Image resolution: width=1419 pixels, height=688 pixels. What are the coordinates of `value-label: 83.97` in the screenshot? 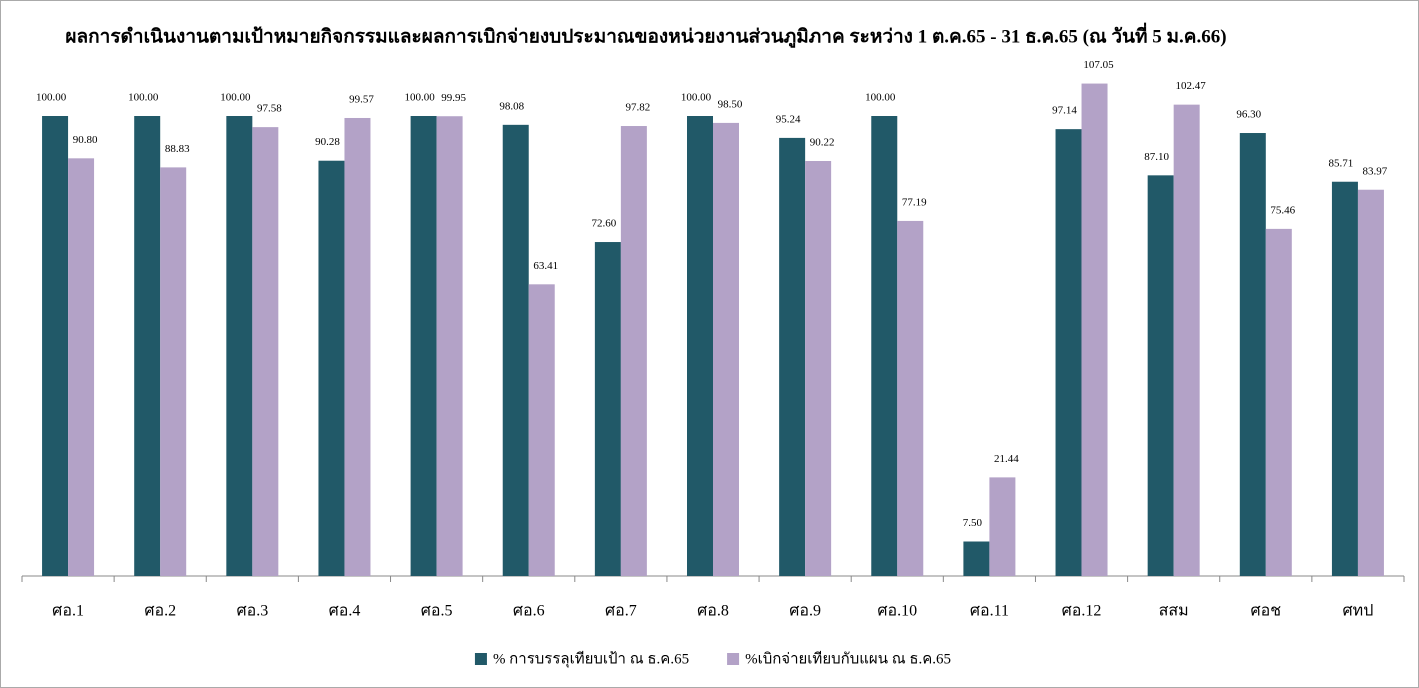 It's located at (1375, 171).